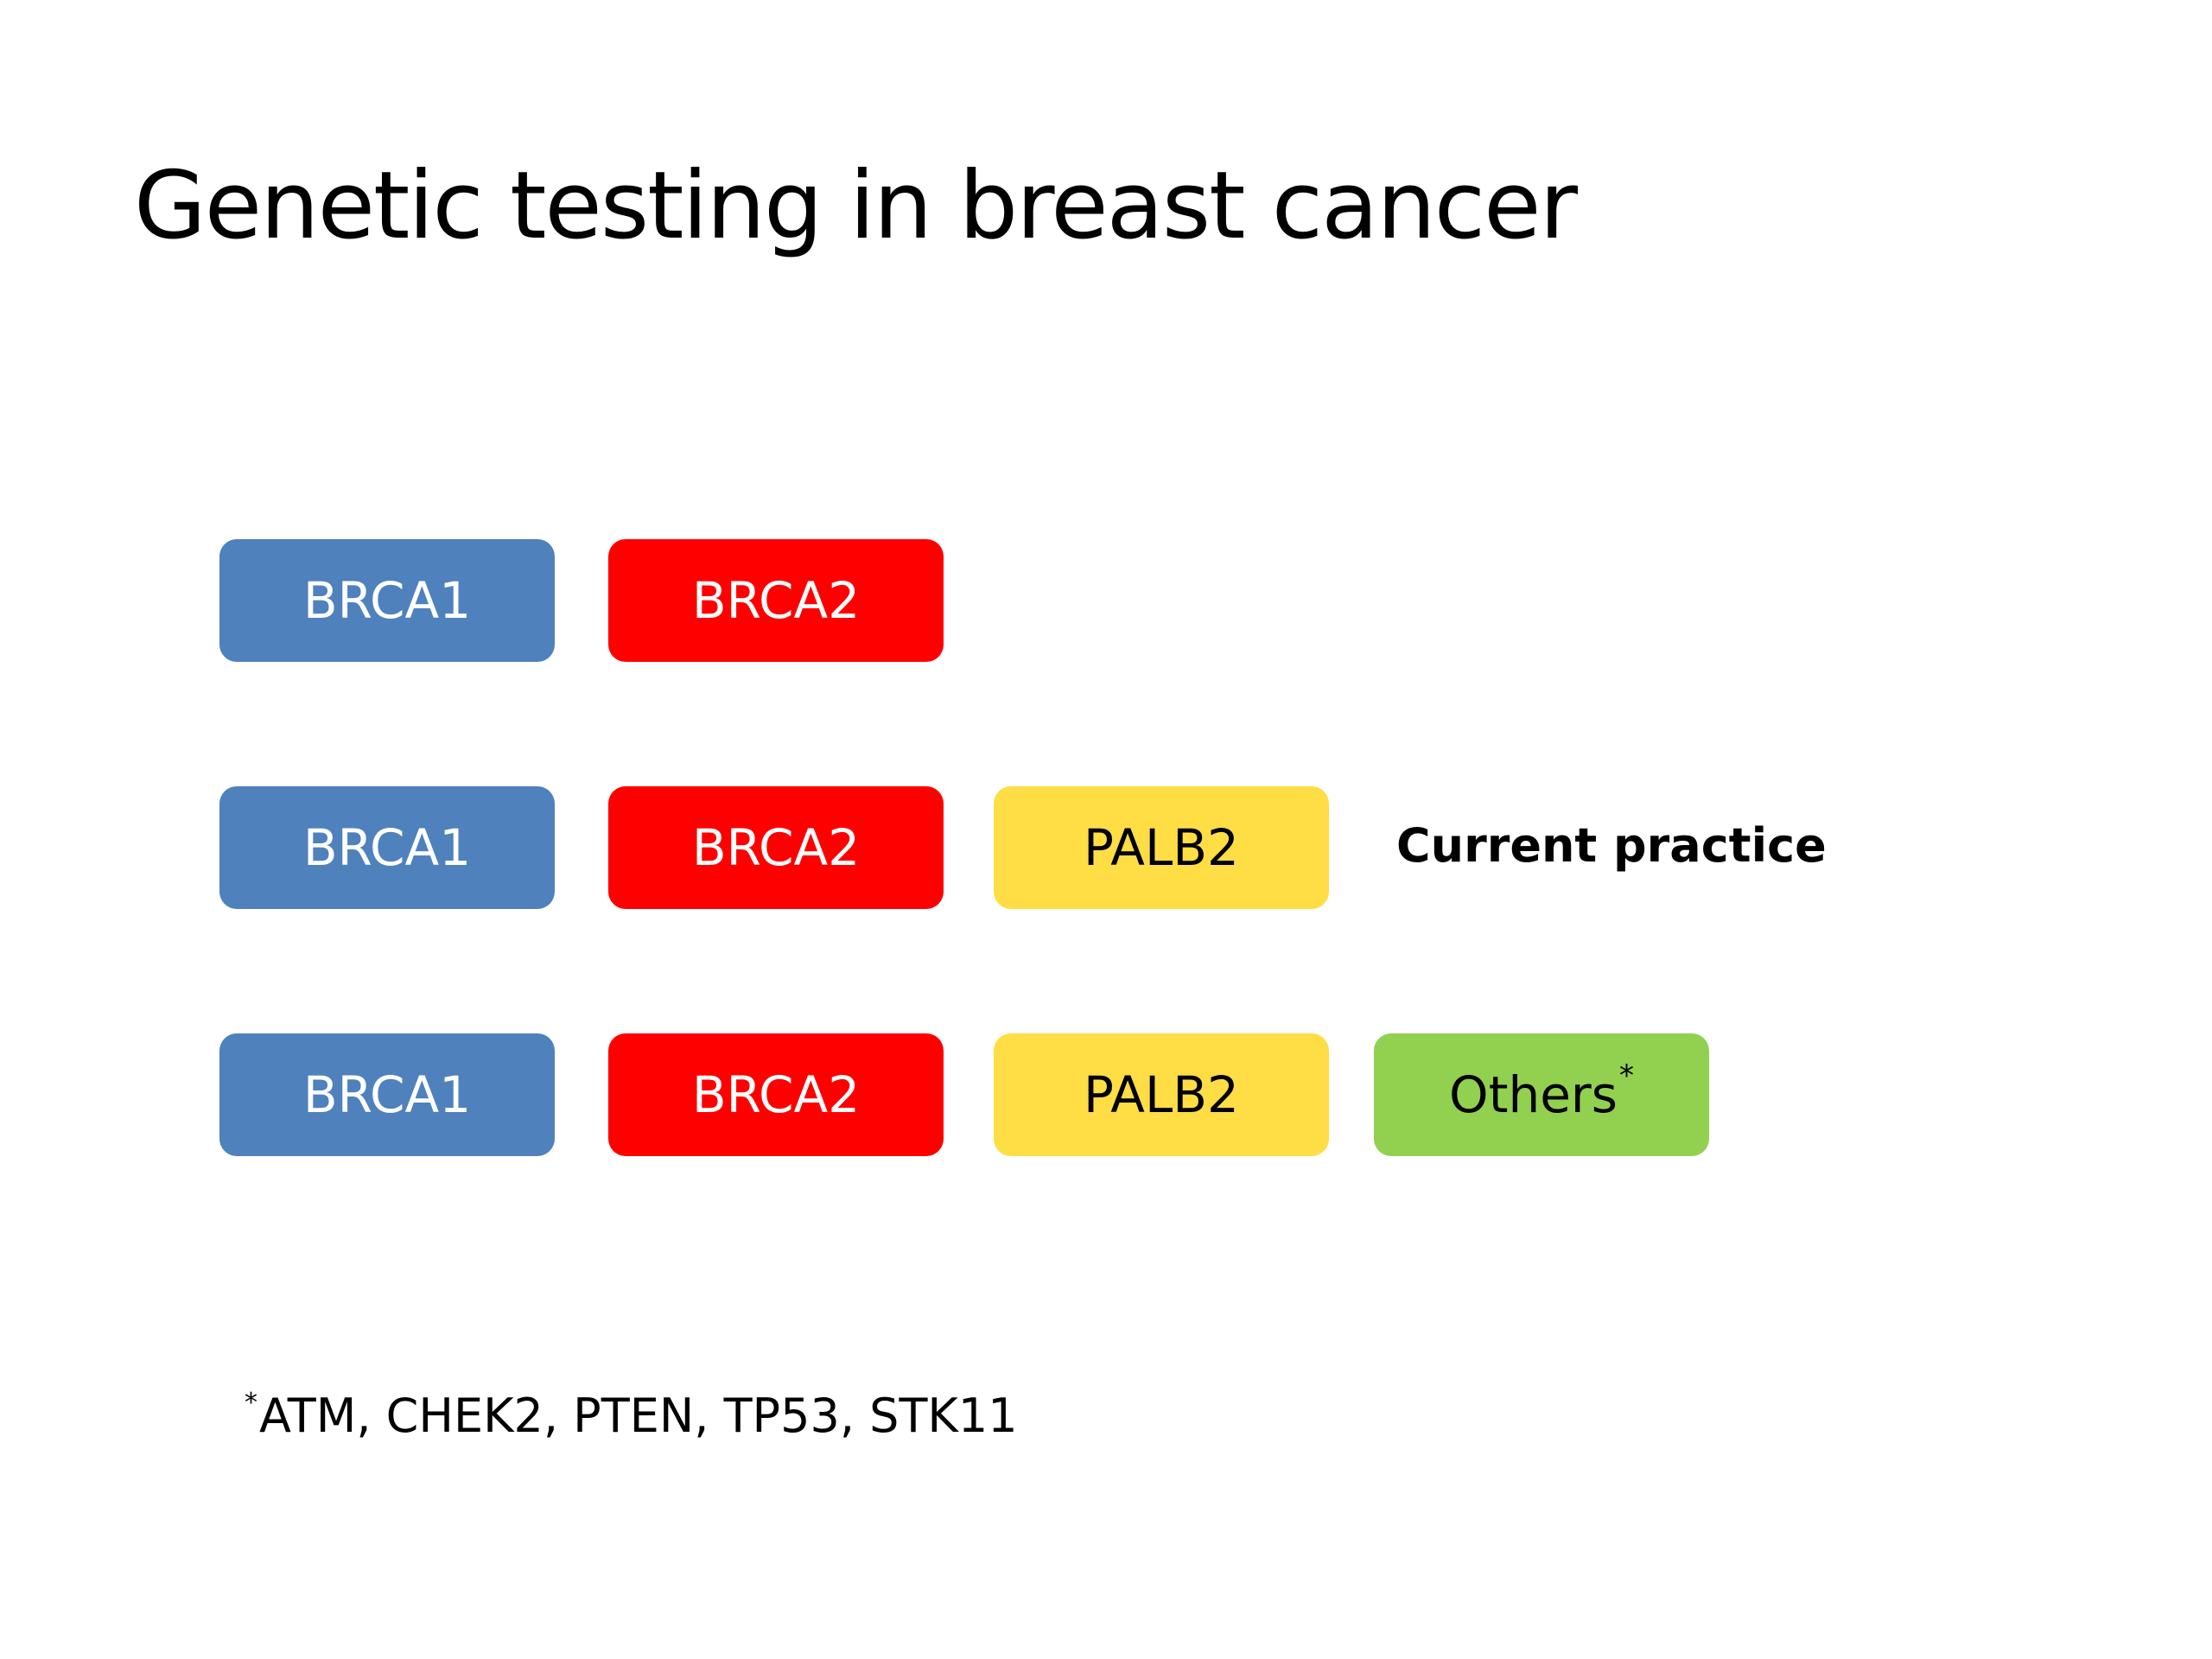  What do you see at coordinates (631, 1415) in the screenshot?
I see `footnote: *ATM, CHEK2, PTEN, TP53, STK11` at bounding box center [631, 1415].